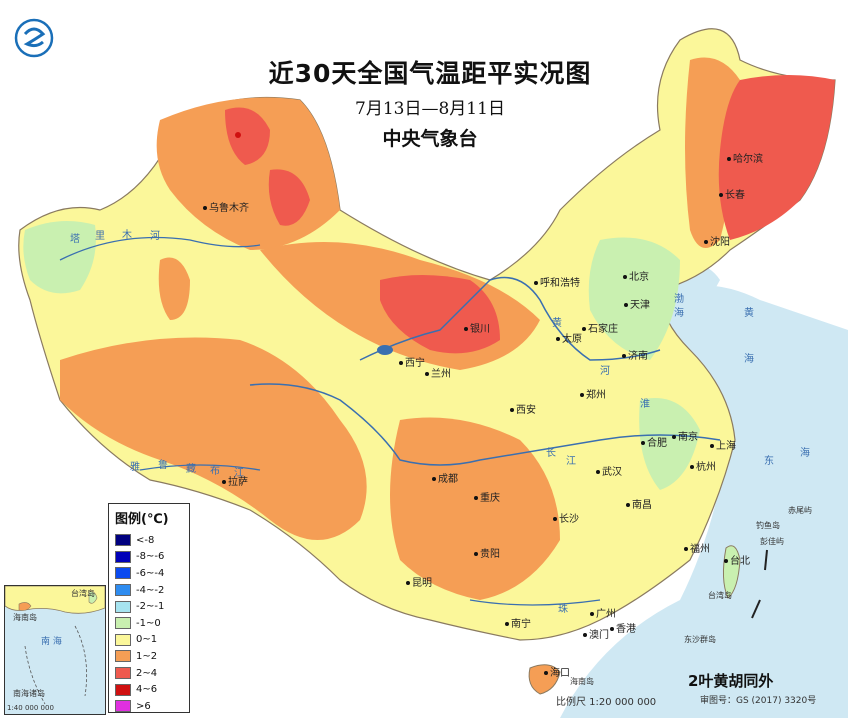  What do you see at coordinates (697, 547) in the screenshot?
I see `city-label: 福州` at bounding box center [697, 547].